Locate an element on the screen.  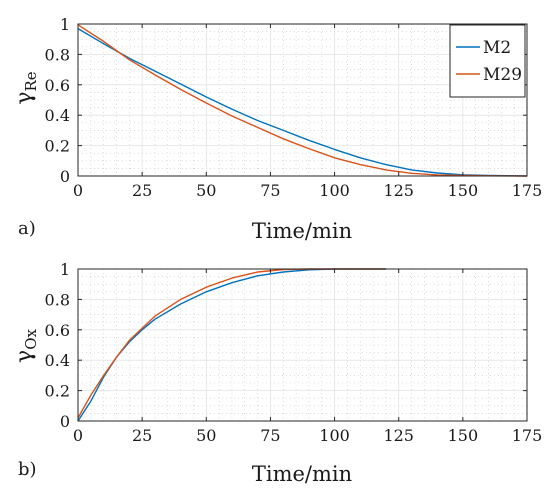
y-tick-label-a: 0.4 is located at coordinates (57, 115).